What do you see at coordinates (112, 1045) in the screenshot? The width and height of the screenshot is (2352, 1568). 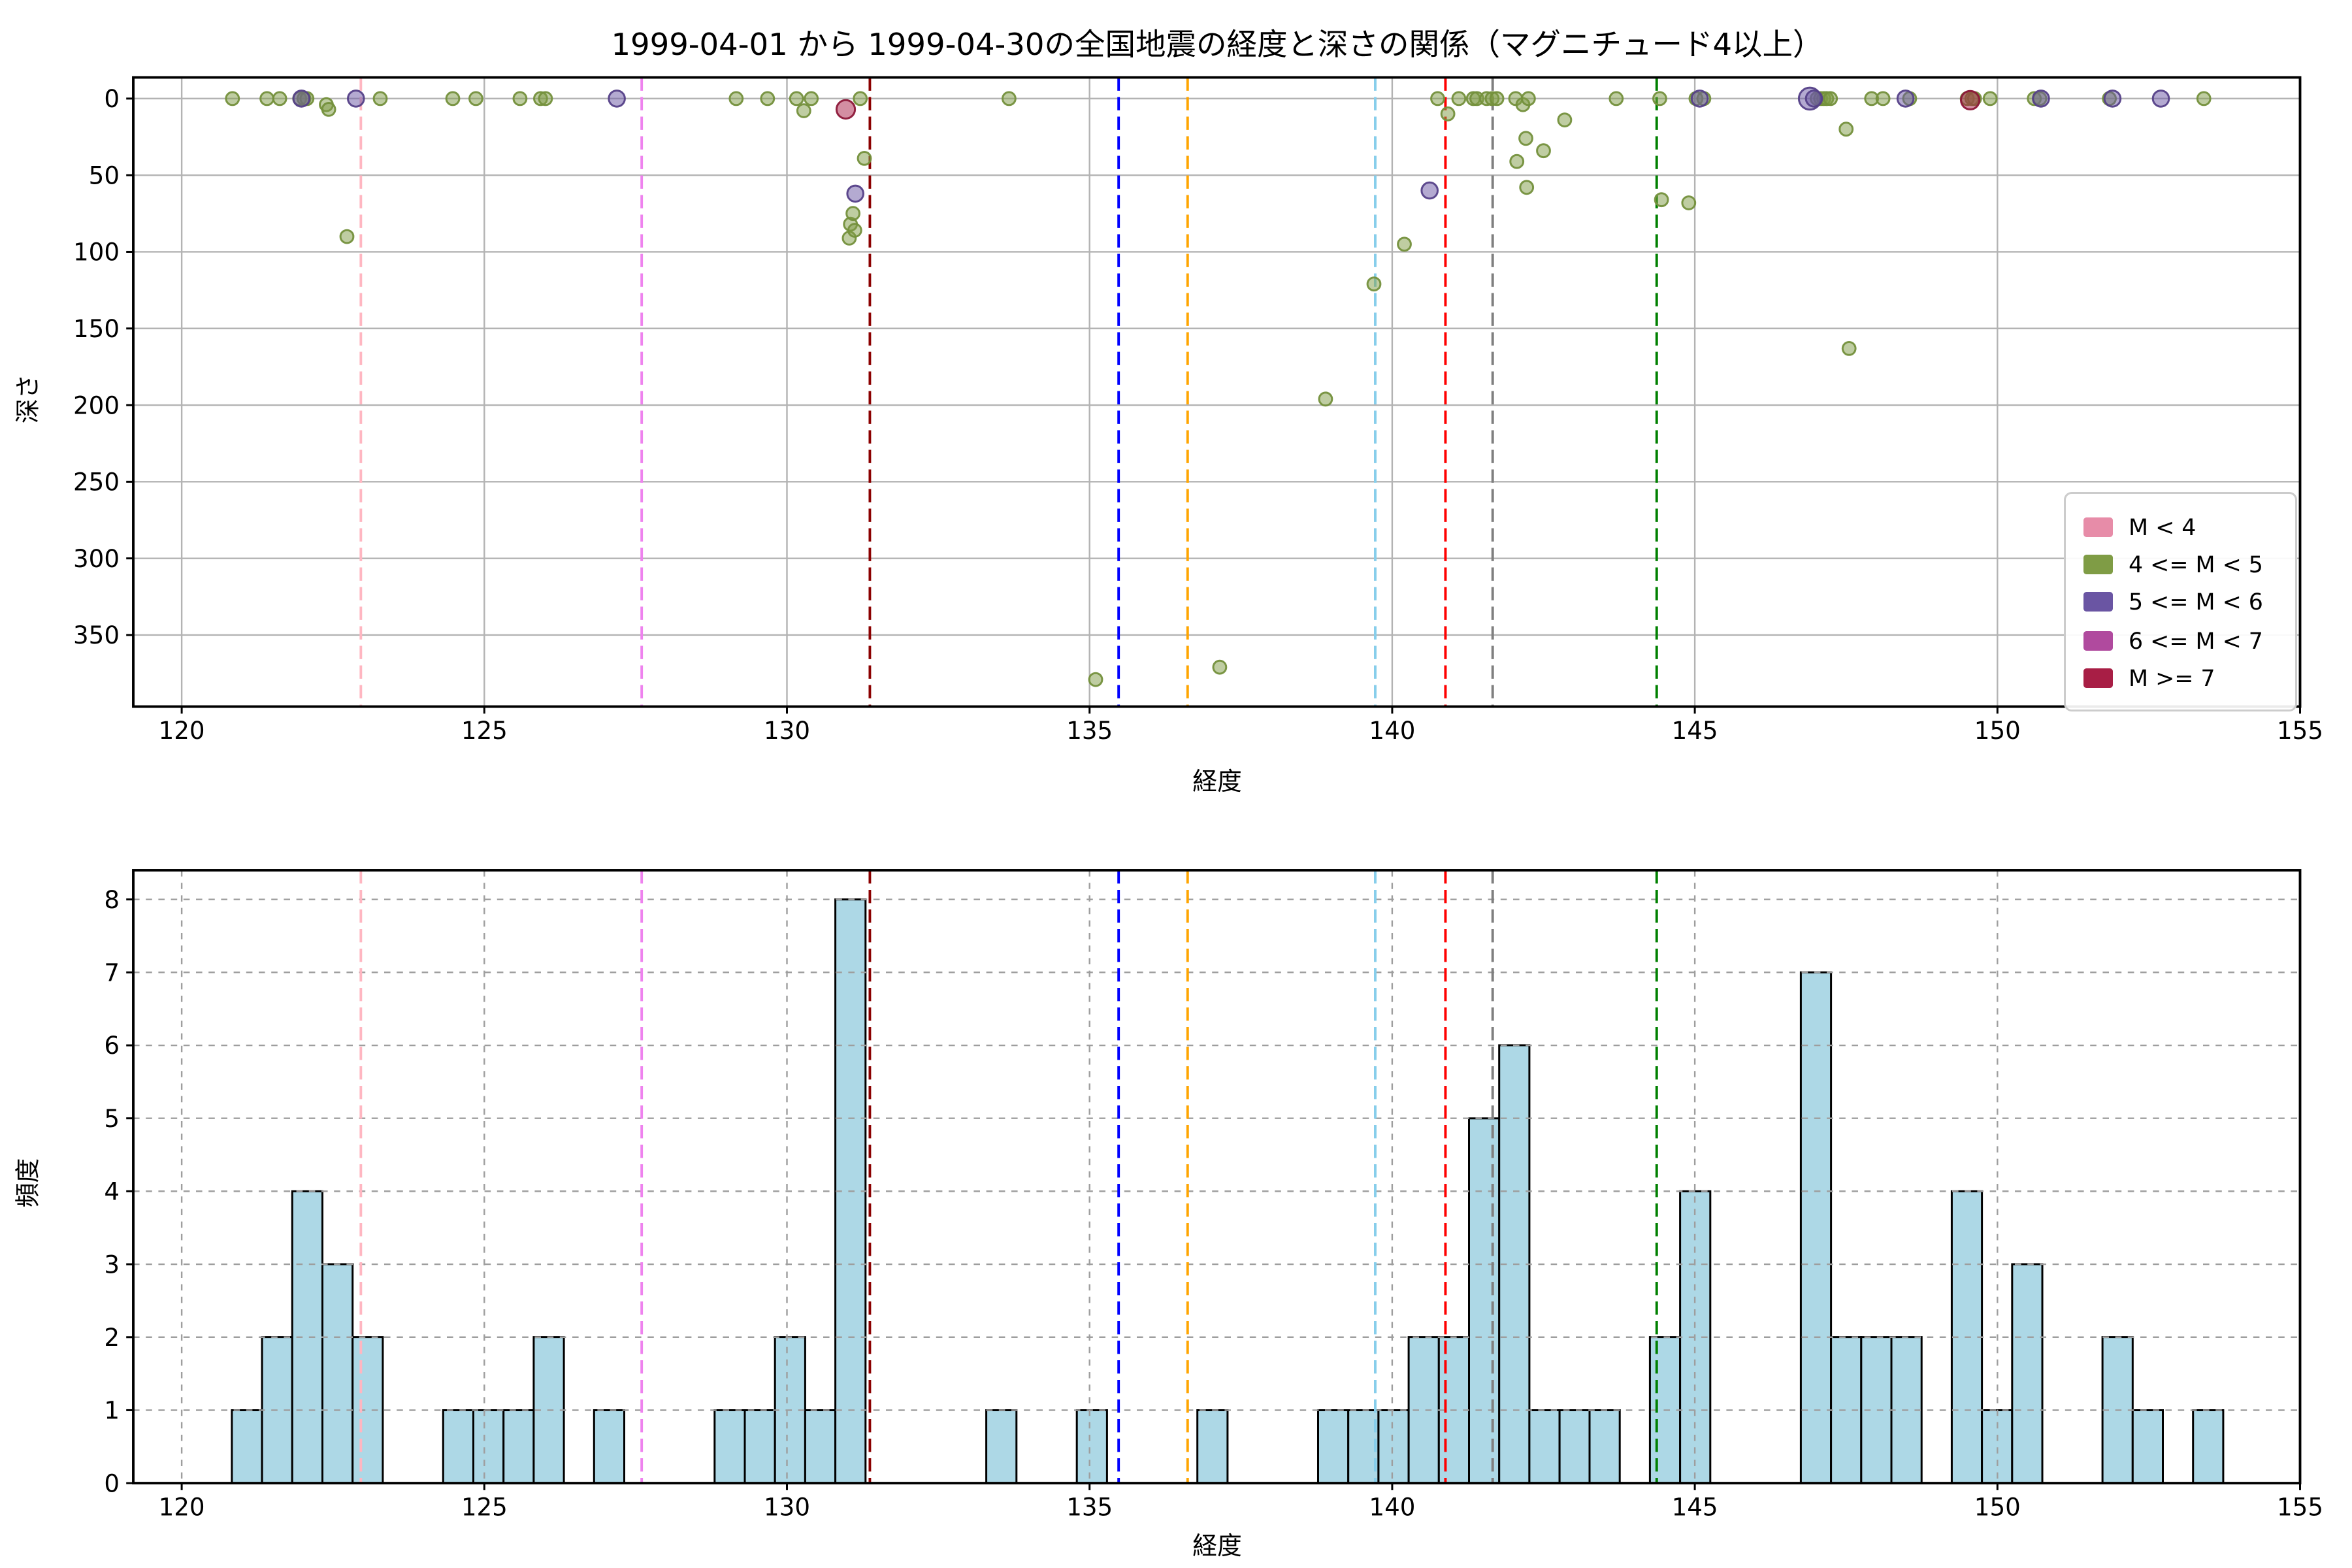 I see `y-tick-label: 6` at bounding box center [112, 1045].